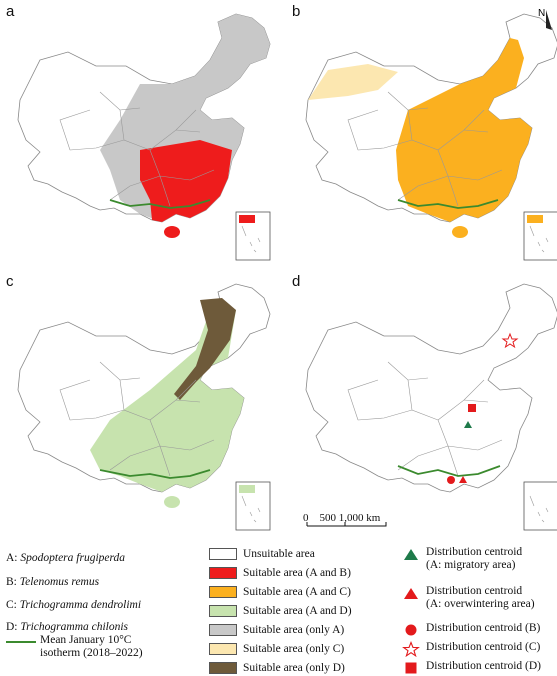 The image size is (557, 676). Describe the element at coordinates (21, 642) in the screenshot. I see `isotherm-line-swatch` at that location.